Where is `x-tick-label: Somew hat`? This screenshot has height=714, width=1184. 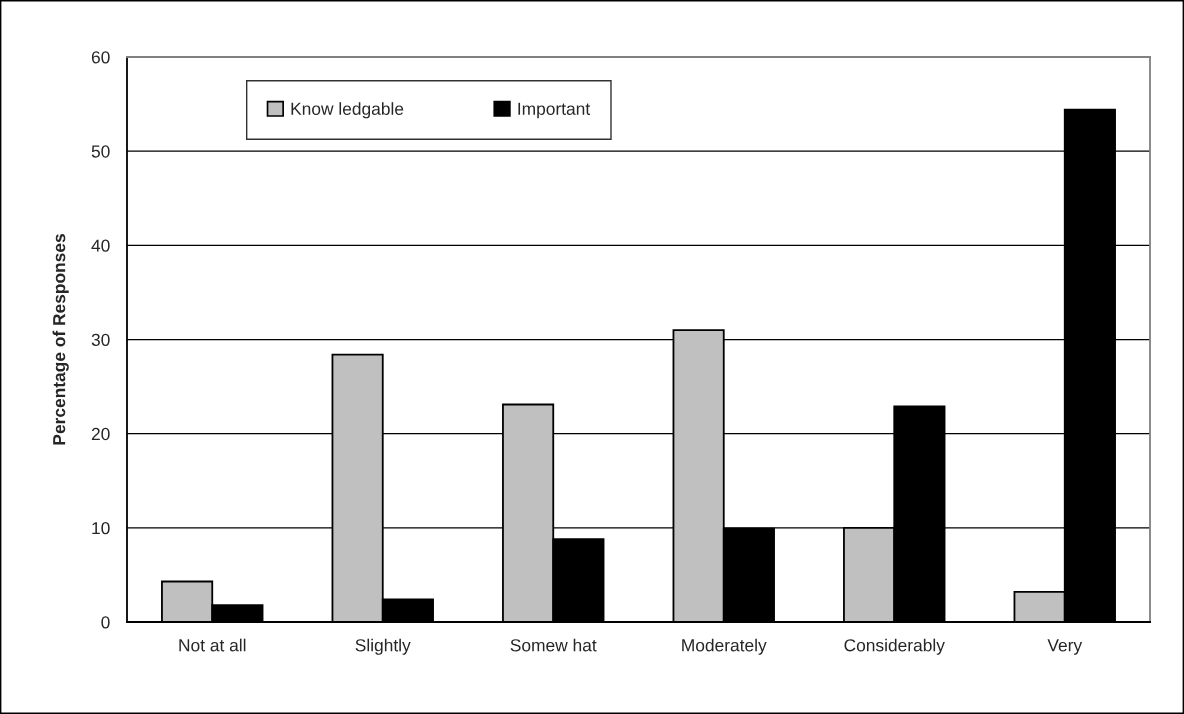 x-tick-label: Somew hat is located at coordinates (553, 645).